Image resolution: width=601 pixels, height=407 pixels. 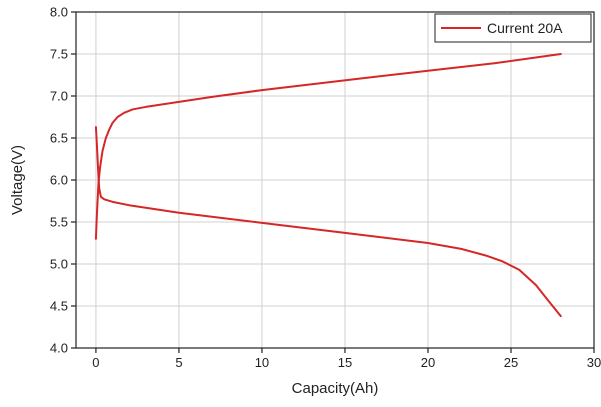 What do you see at coordinates (59, 12) in the screenshot?
I see `y-tick-label: 8.0` at bounding box center [59, 12].